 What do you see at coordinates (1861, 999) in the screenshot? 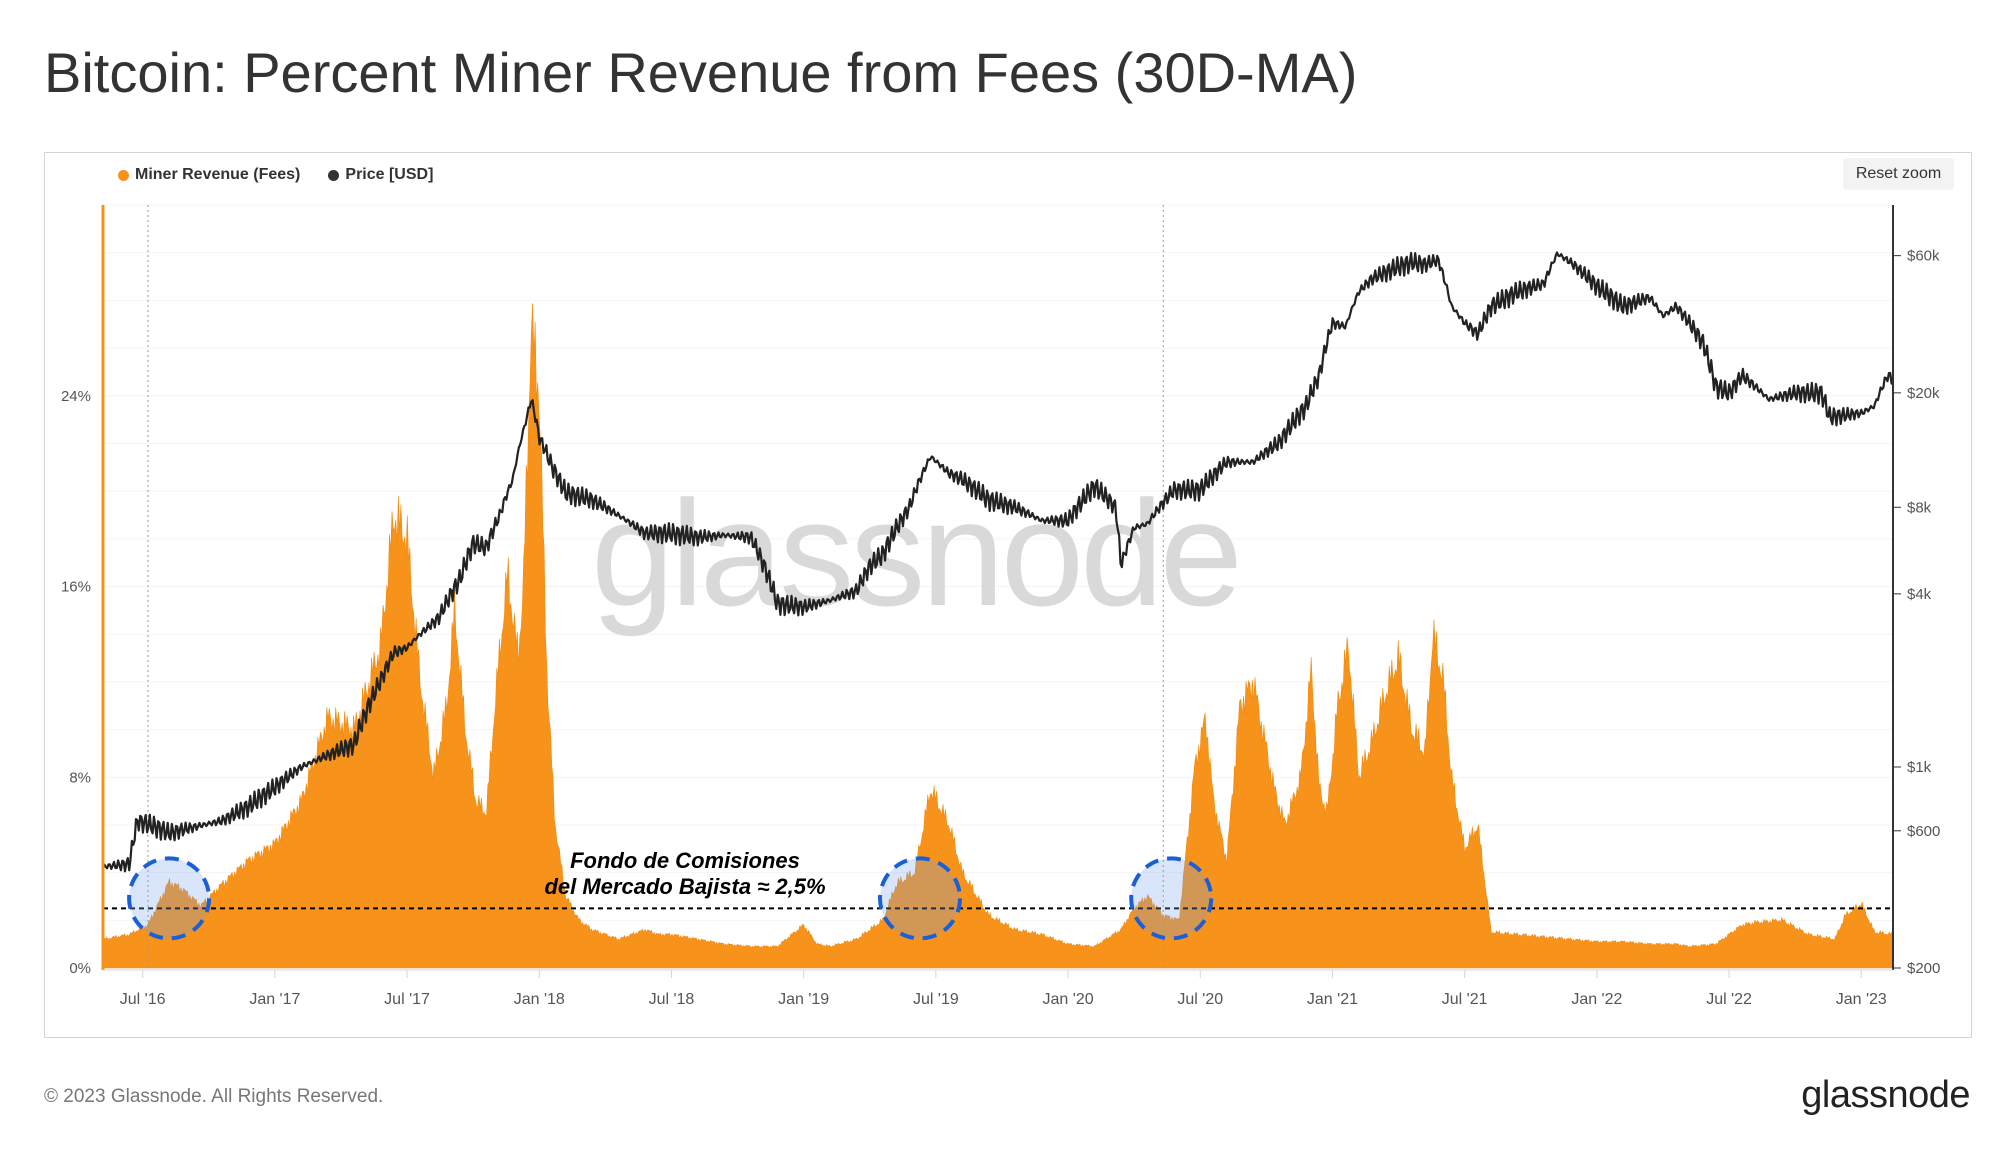
I see `x-tick-label: Jan '23` at bounding box center [1861, 999].